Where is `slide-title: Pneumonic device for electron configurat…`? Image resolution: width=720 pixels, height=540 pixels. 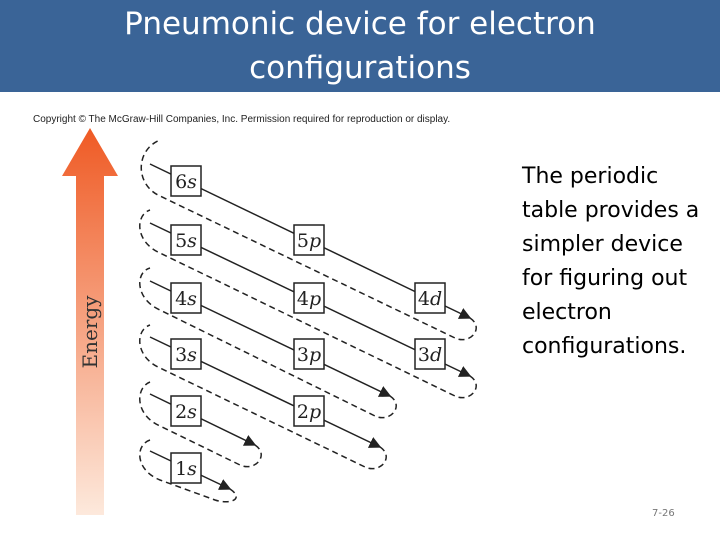 slide-title: Pneumonic device for electron configurat… is located at coordinates (360, 46).